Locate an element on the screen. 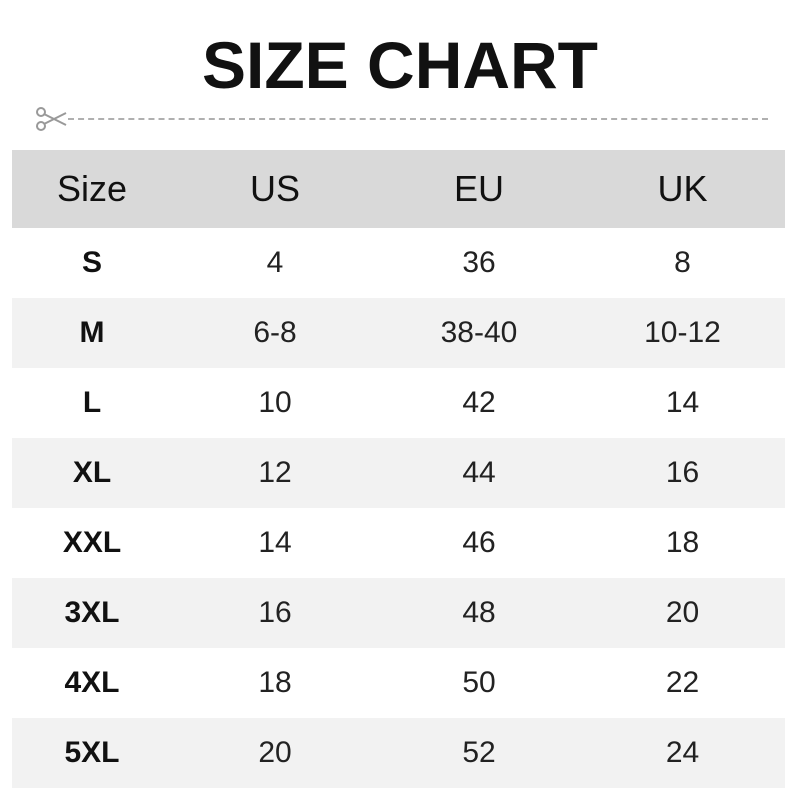  cell-eu: 52 is located at coordinates (479, 753).